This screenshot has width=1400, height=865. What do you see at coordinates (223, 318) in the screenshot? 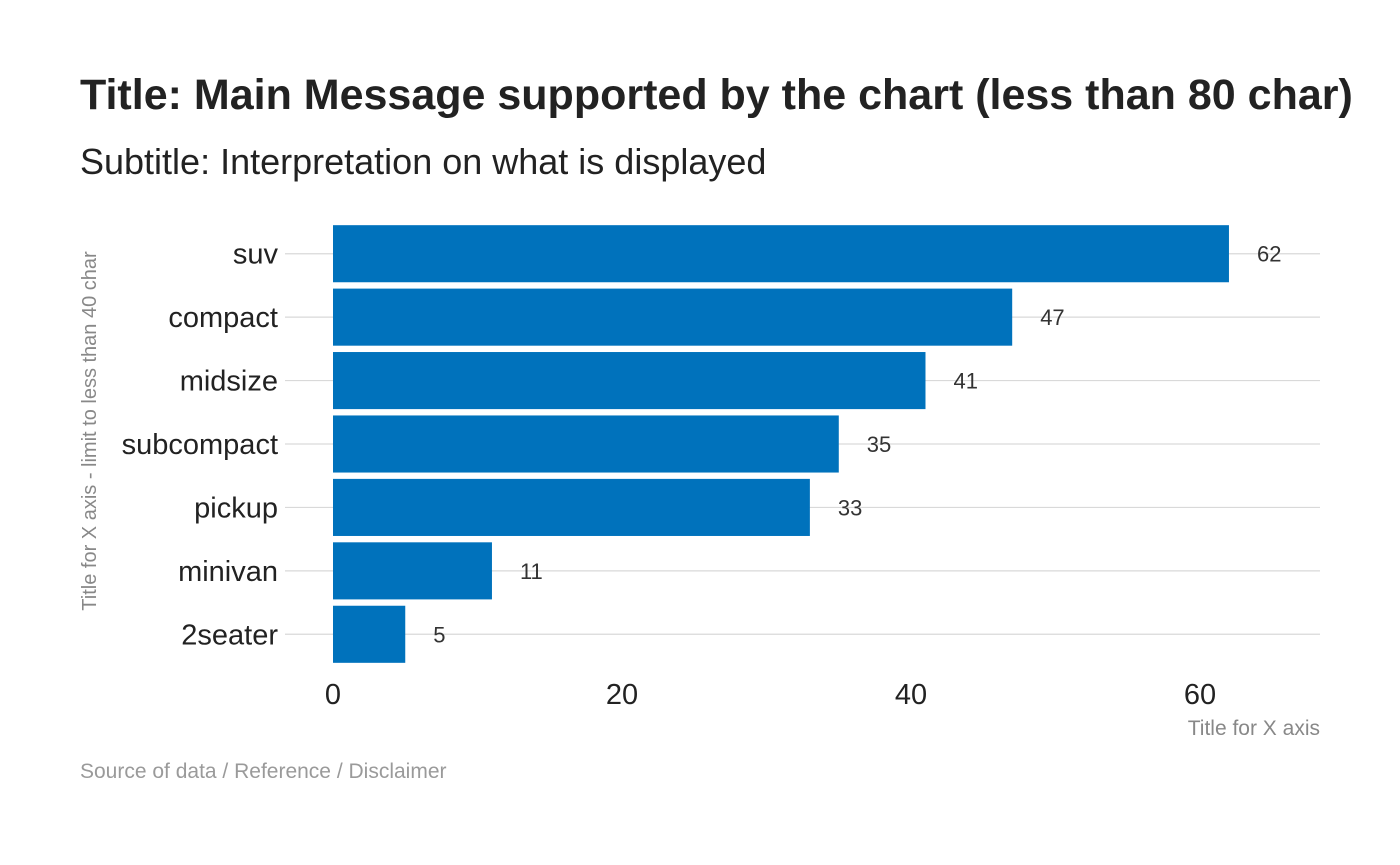
I see `y-tick-label: compact` at bounding box center [223, 318].